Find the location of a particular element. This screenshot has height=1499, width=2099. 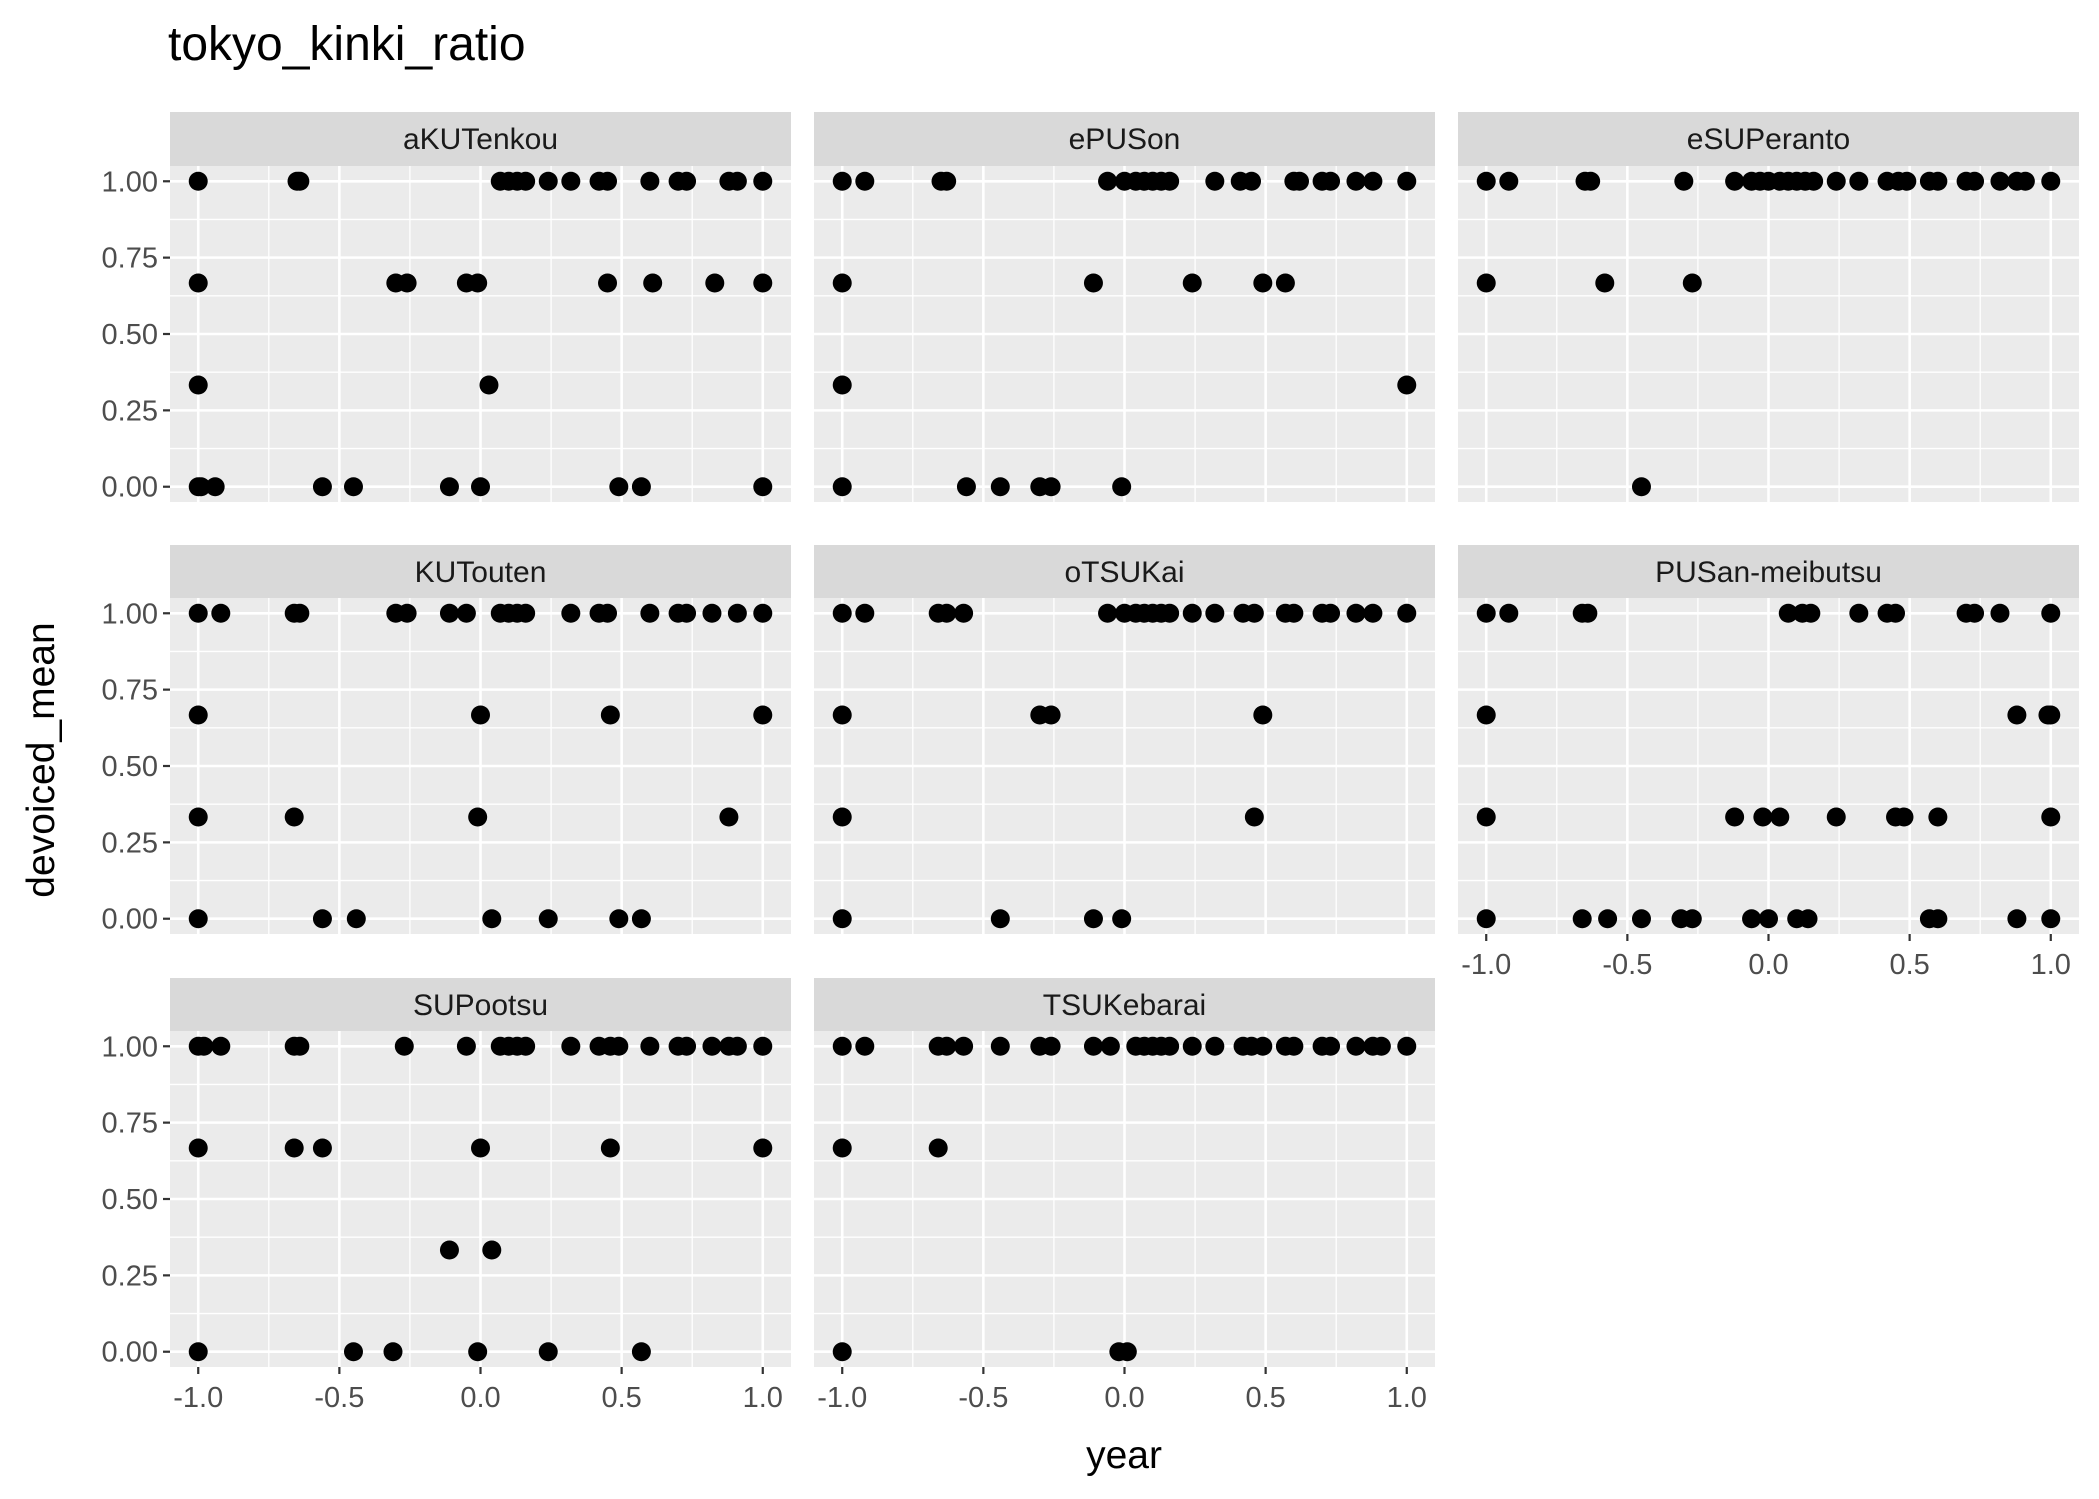

x-tick-label: -0.5 is located at coordinates (1627, 965).